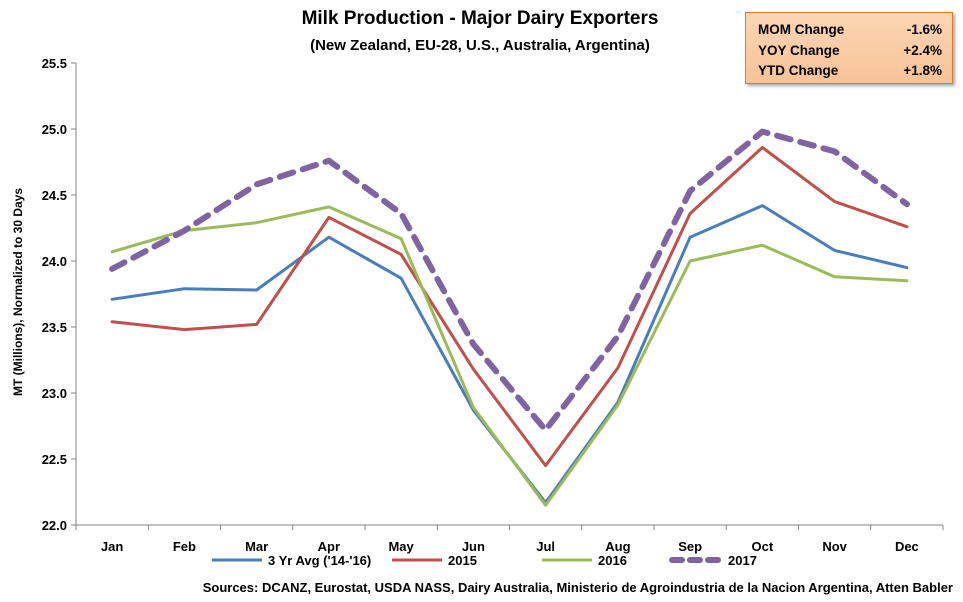 The height and width of the screenshot is (602, 963). What do you see at coordinates (798, 70) in the screenshot?
I see `stat-label: YTD Change` at bounding box center [798, 70].